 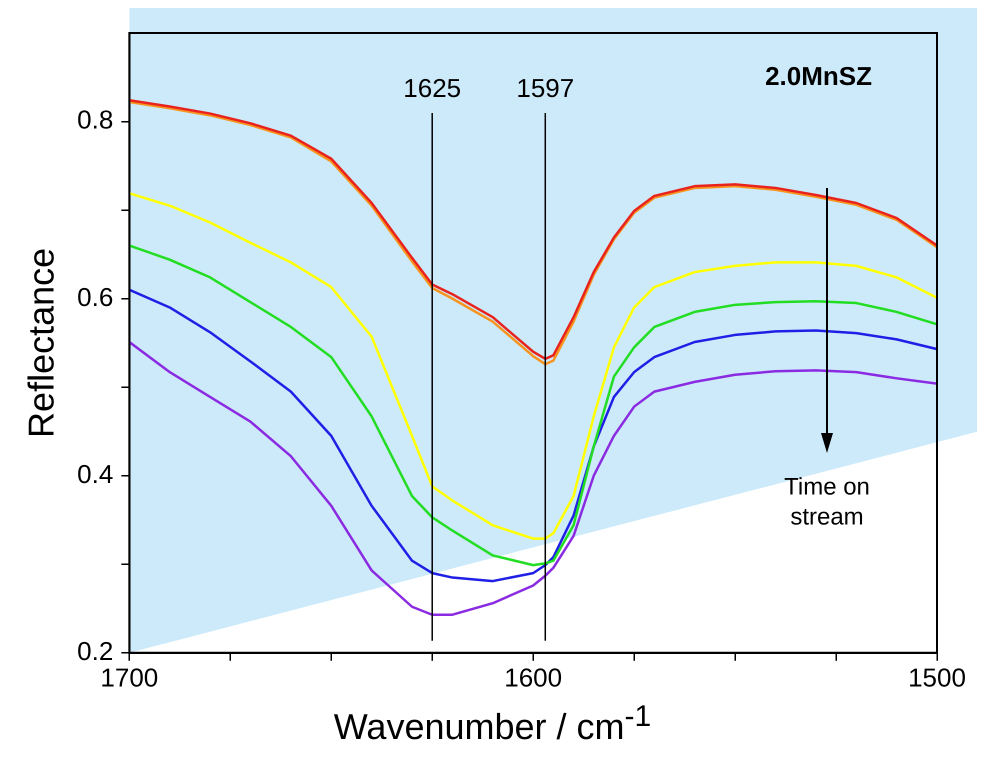 I want to click on ref-line-label: 1597, so click(x=545, y=88).